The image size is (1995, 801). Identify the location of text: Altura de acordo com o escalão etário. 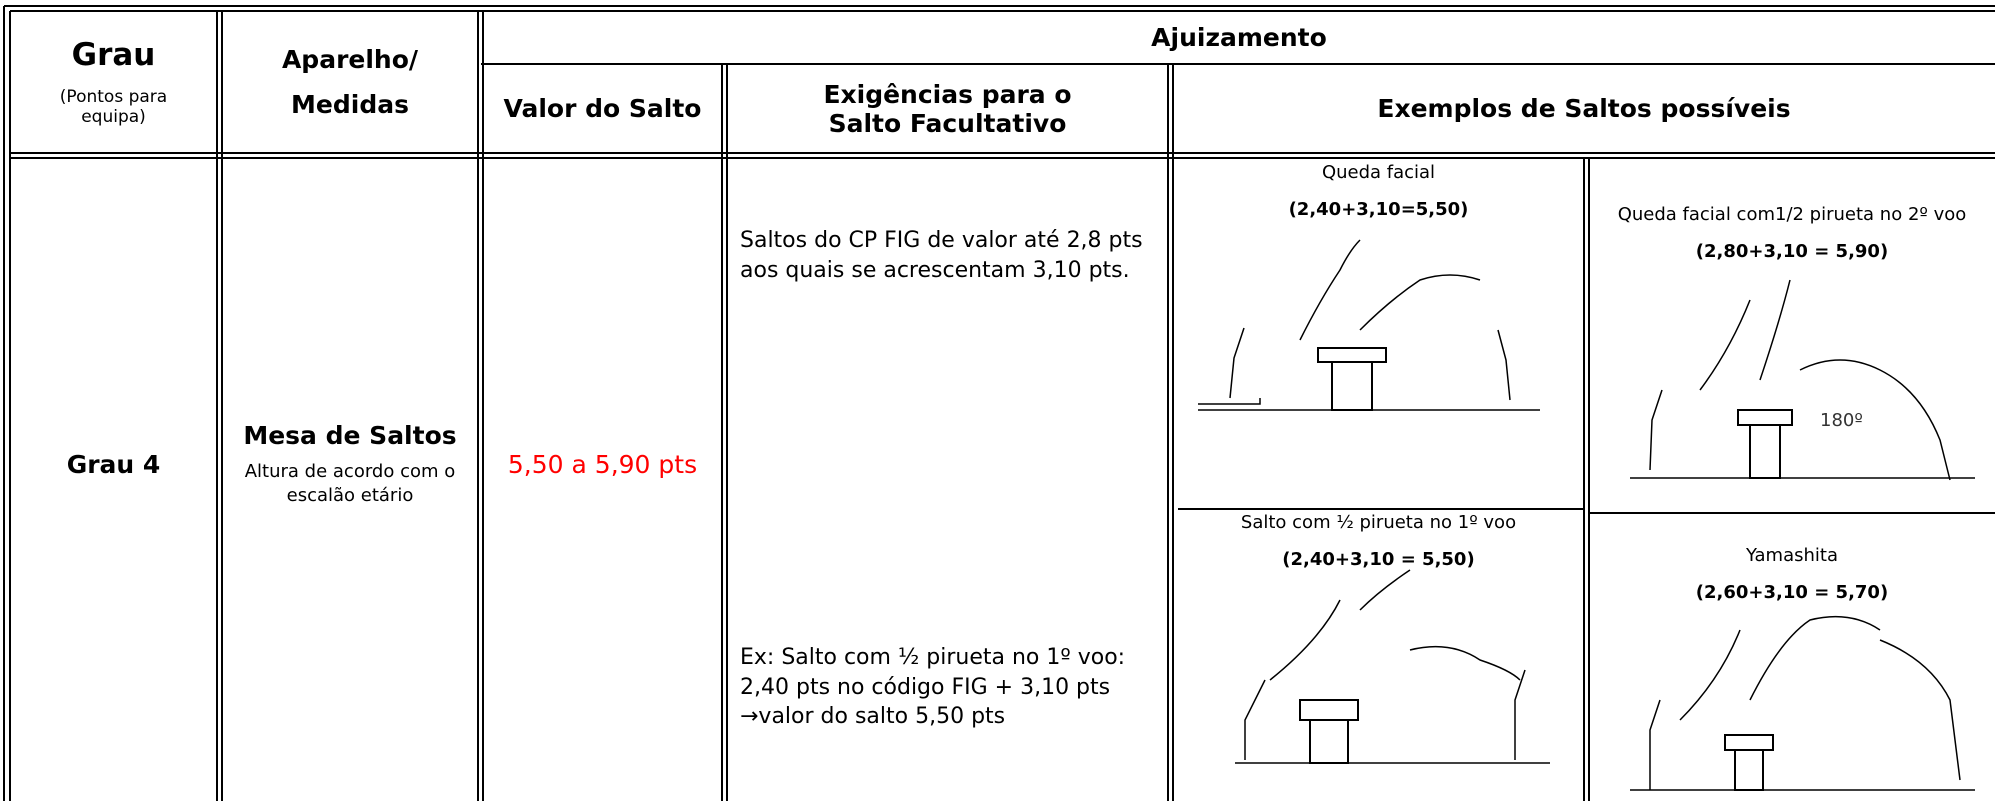
(350, 483).